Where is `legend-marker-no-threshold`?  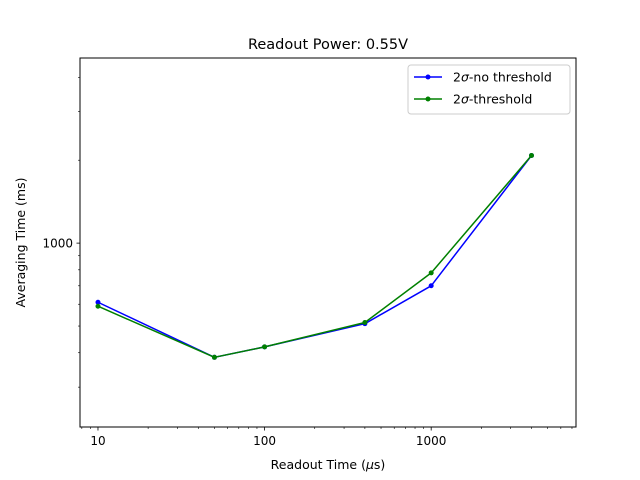 legend-marker-no-threshold is located at coordinates (428, 77).